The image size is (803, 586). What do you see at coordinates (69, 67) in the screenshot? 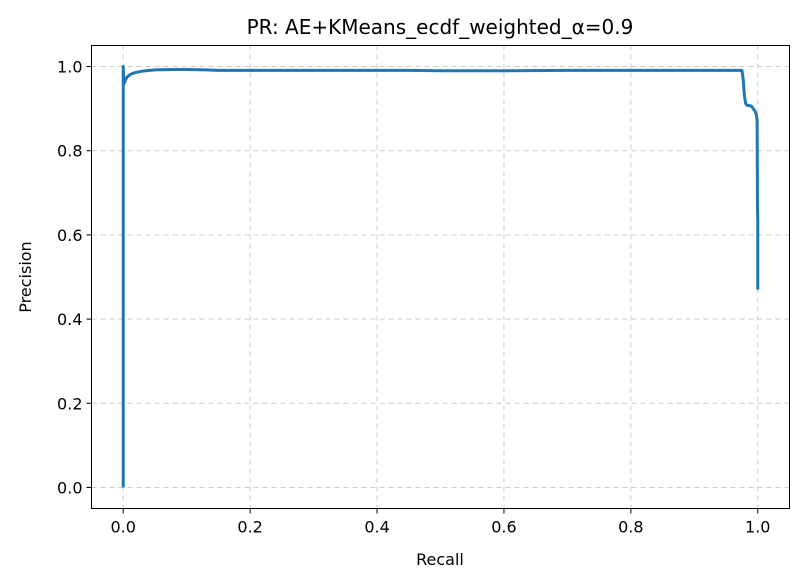
I see `y-tick-label: 1.0` at bounding box center [69, 67].